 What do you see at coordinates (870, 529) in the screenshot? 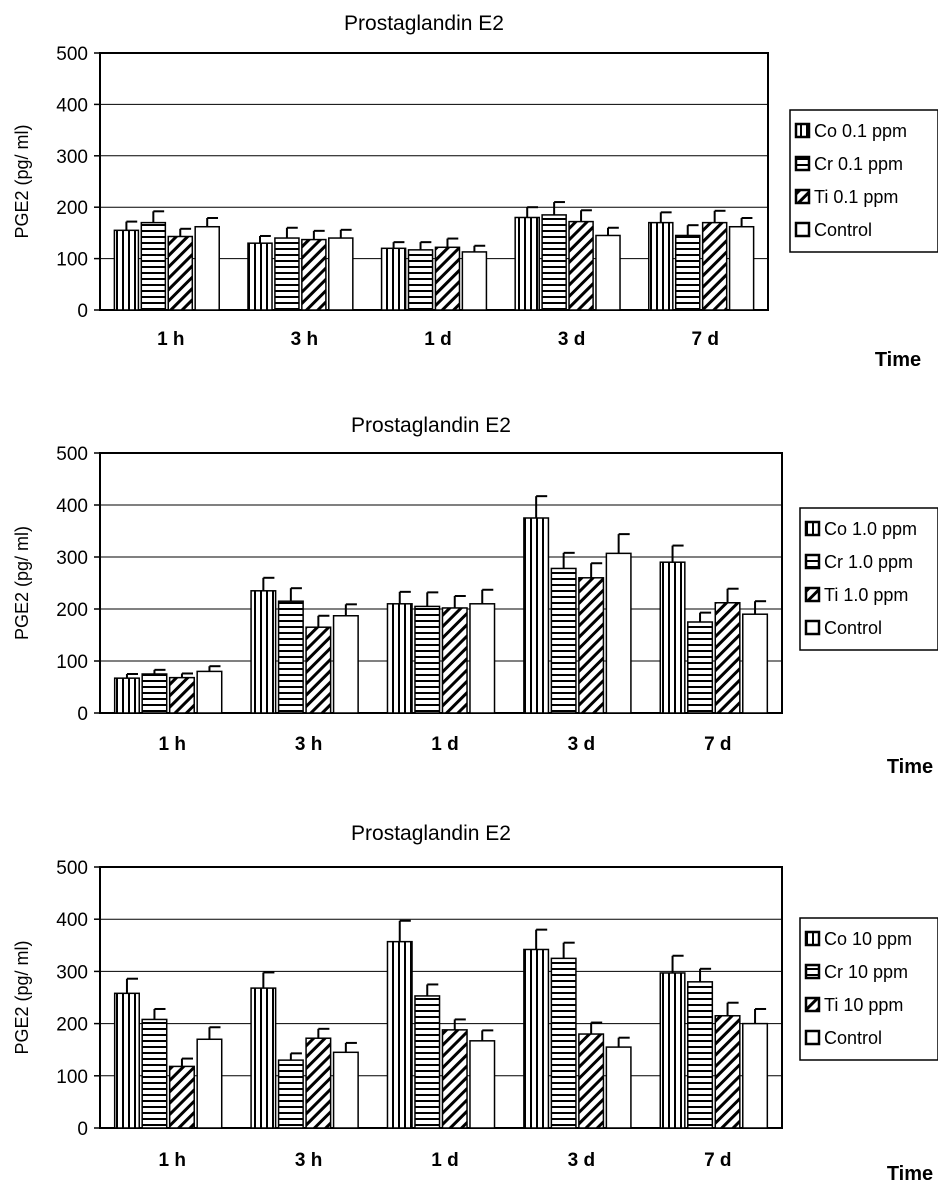
I see `legend-entry: Co 1.0 ppm` at bounding box center [870, 529].